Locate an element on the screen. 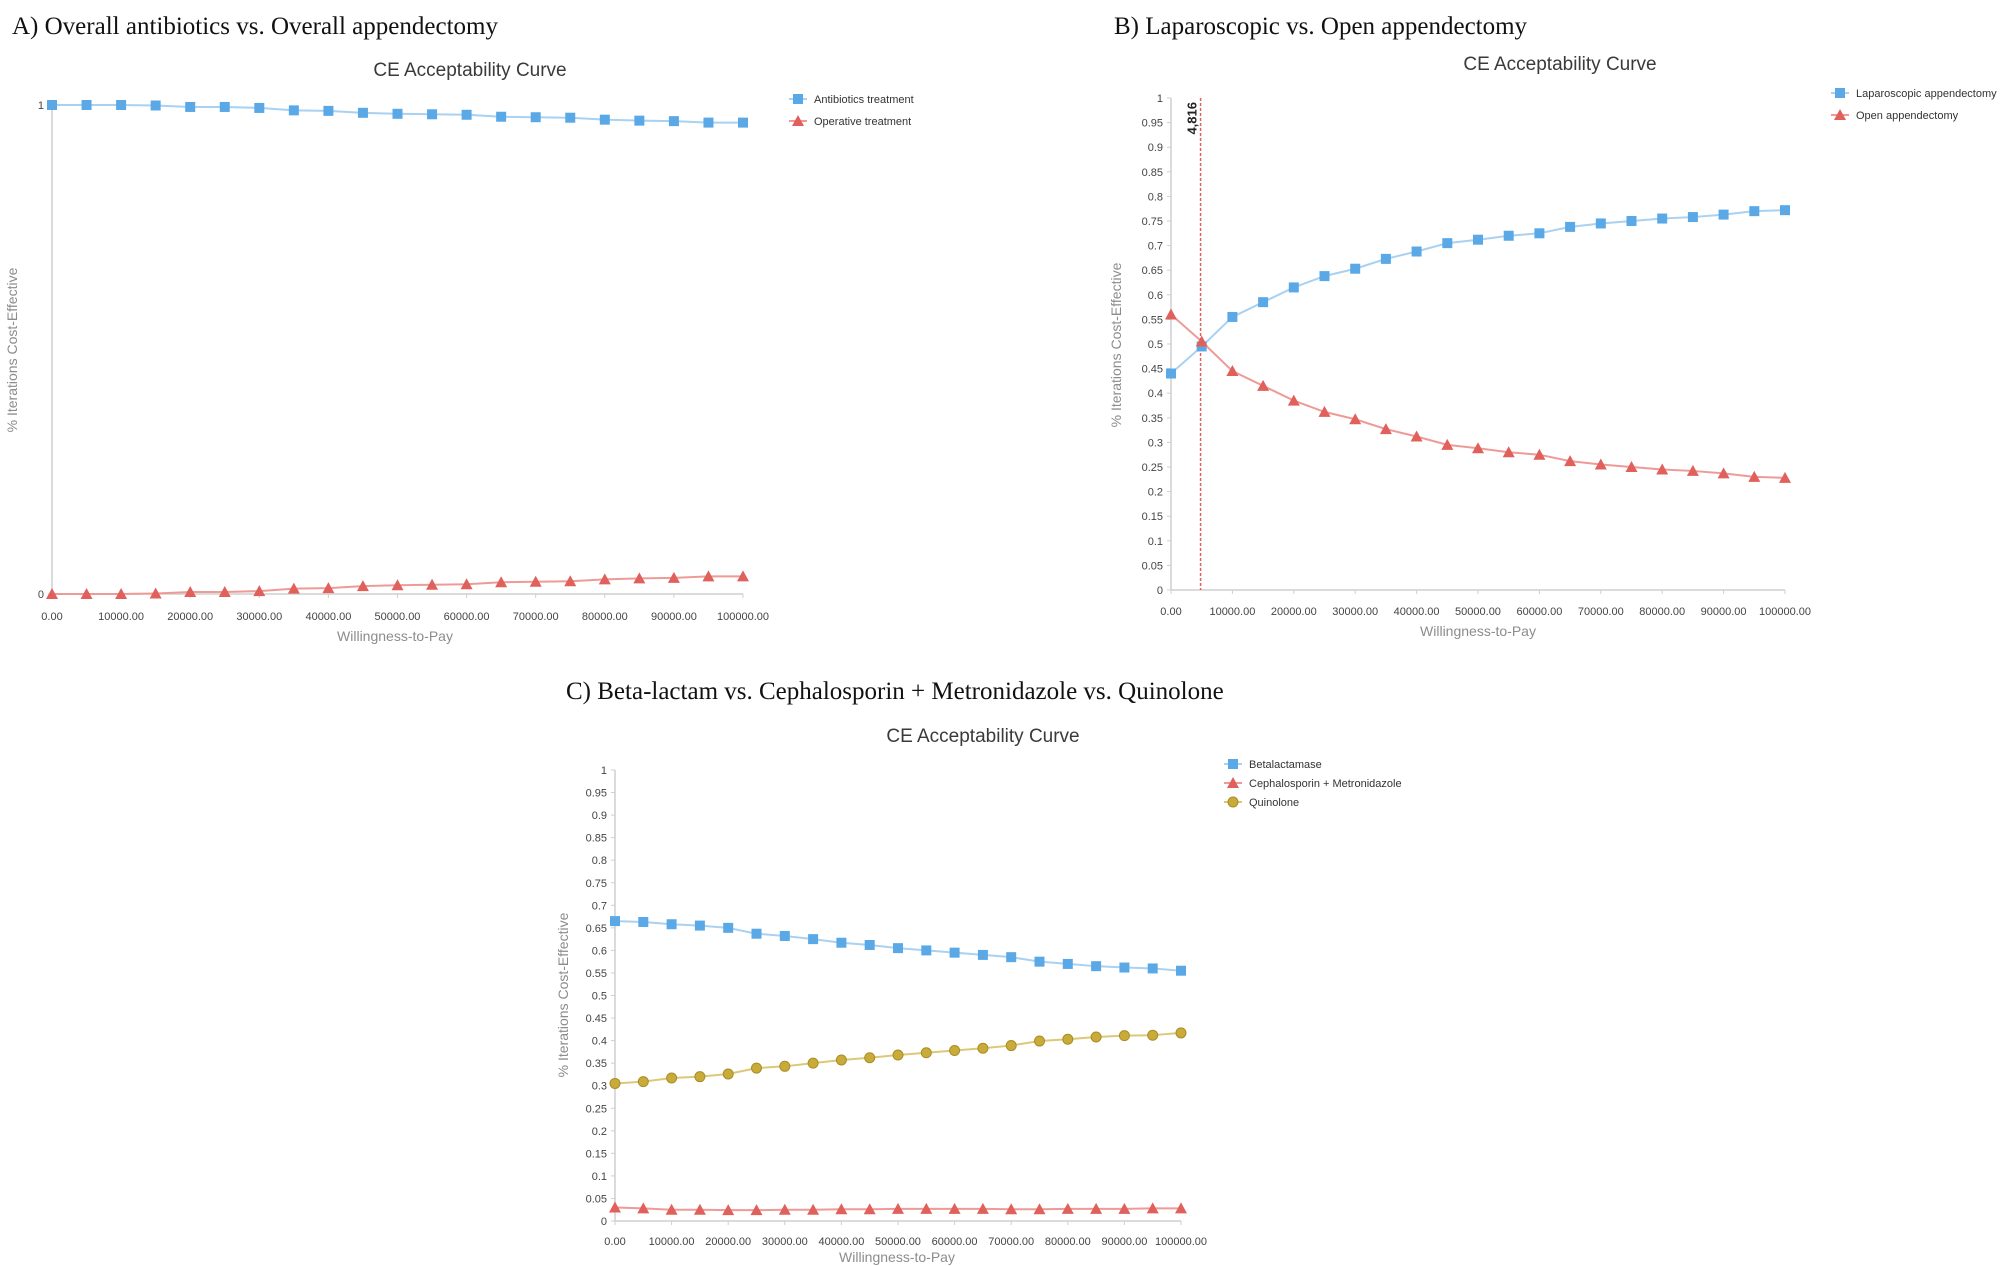 The width and height of the screenshot is (2008, 1266). chart-c-y-tick-label: 0.85 is located at coordinates (596, 839).